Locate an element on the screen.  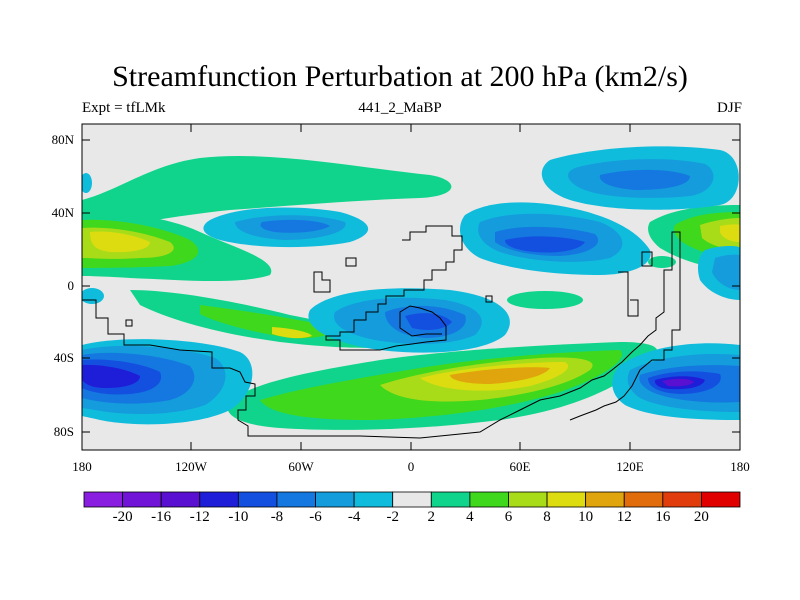
colorbar-label: 8 is located at coordinates (547, 517).